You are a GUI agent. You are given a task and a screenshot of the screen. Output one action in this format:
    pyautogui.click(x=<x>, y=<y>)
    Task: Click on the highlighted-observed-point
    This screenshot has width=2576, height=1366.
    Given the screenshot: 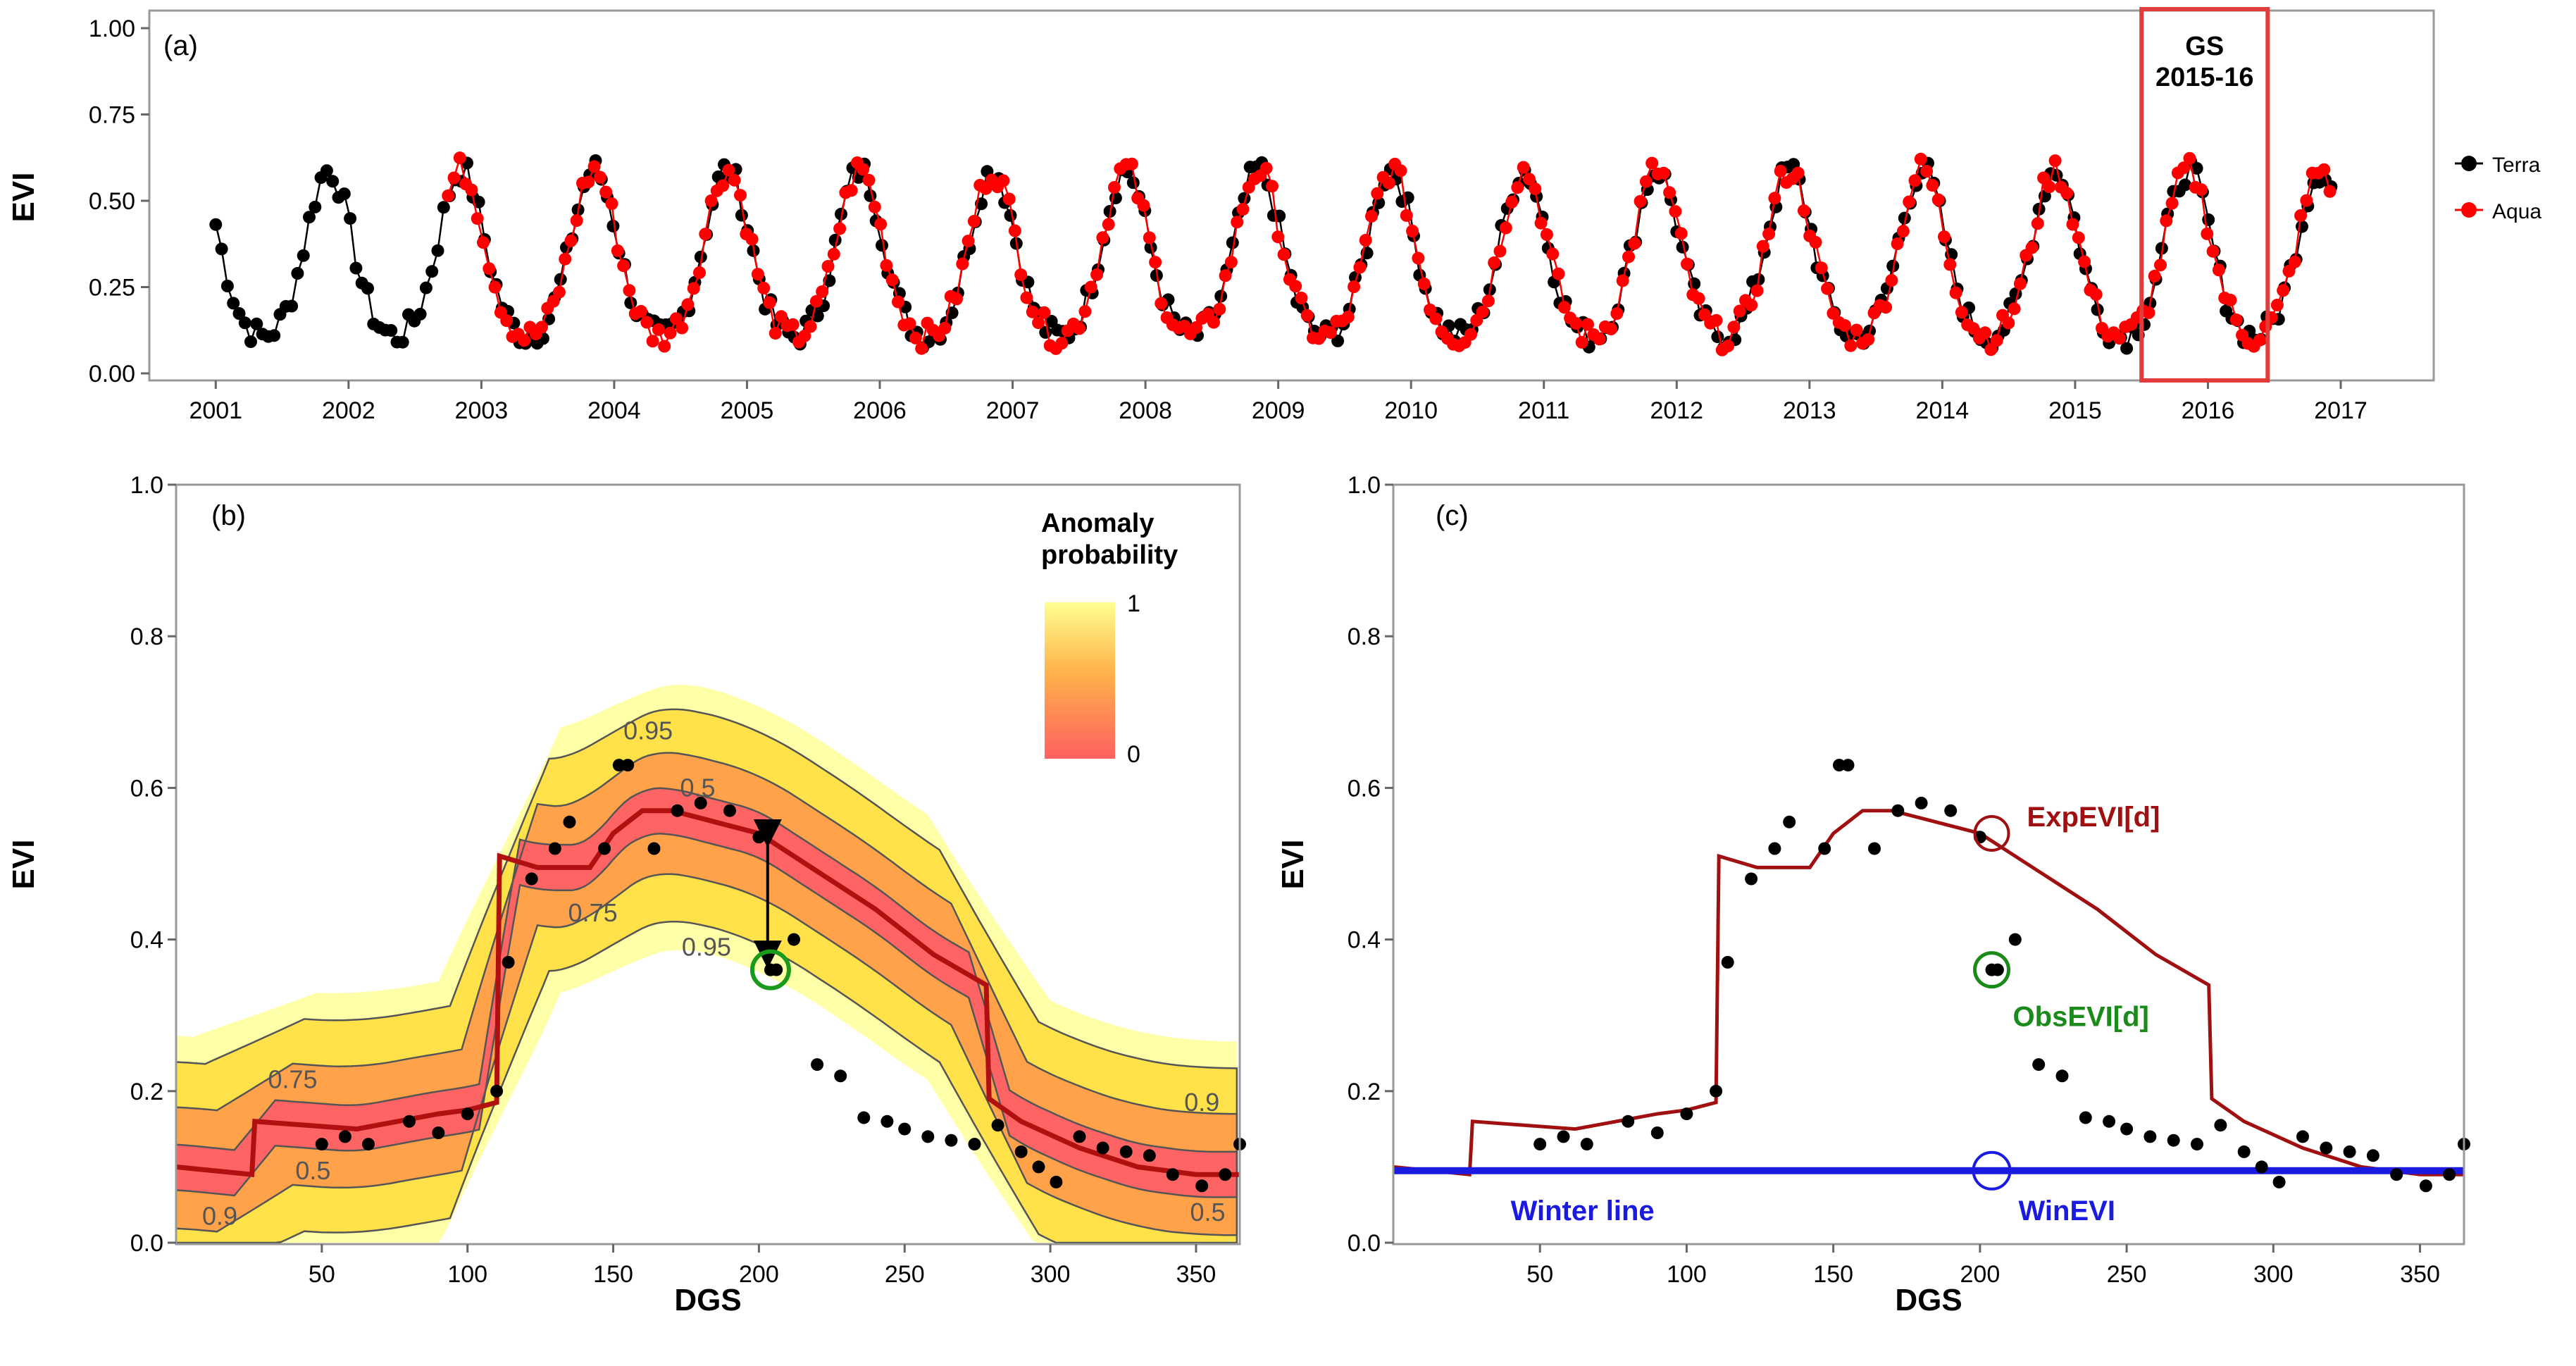 What is the action you would take?
    pyautogui.click(x=770, y=969)
    